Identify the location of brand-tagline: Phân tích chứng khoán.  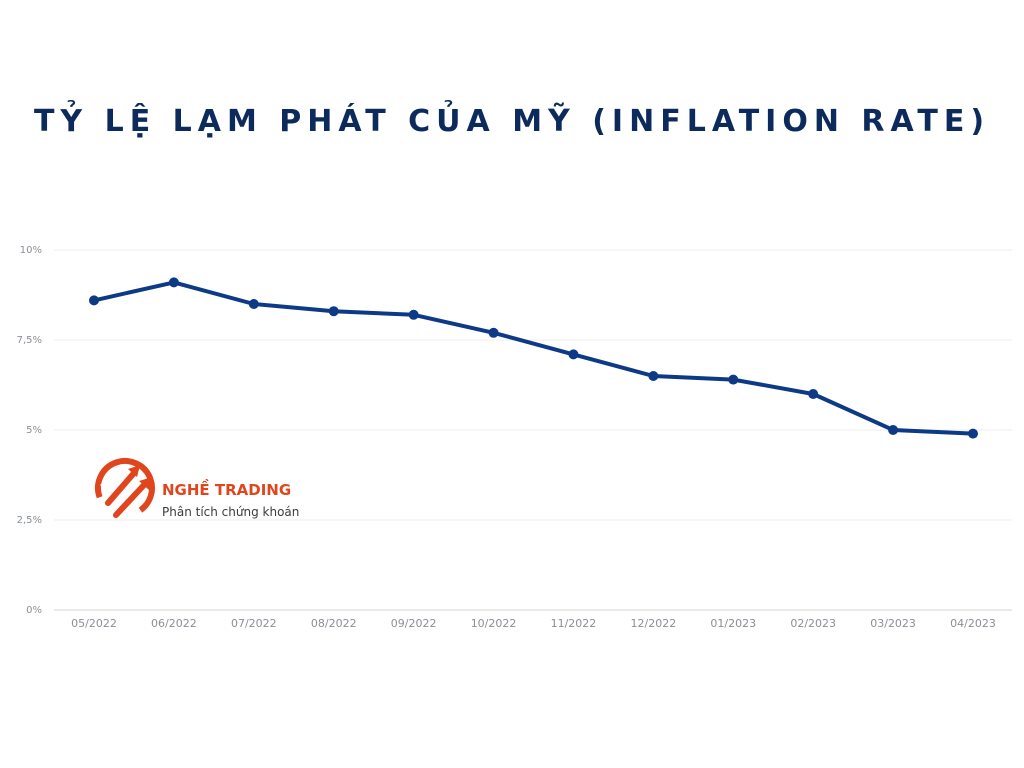
(231, 512).